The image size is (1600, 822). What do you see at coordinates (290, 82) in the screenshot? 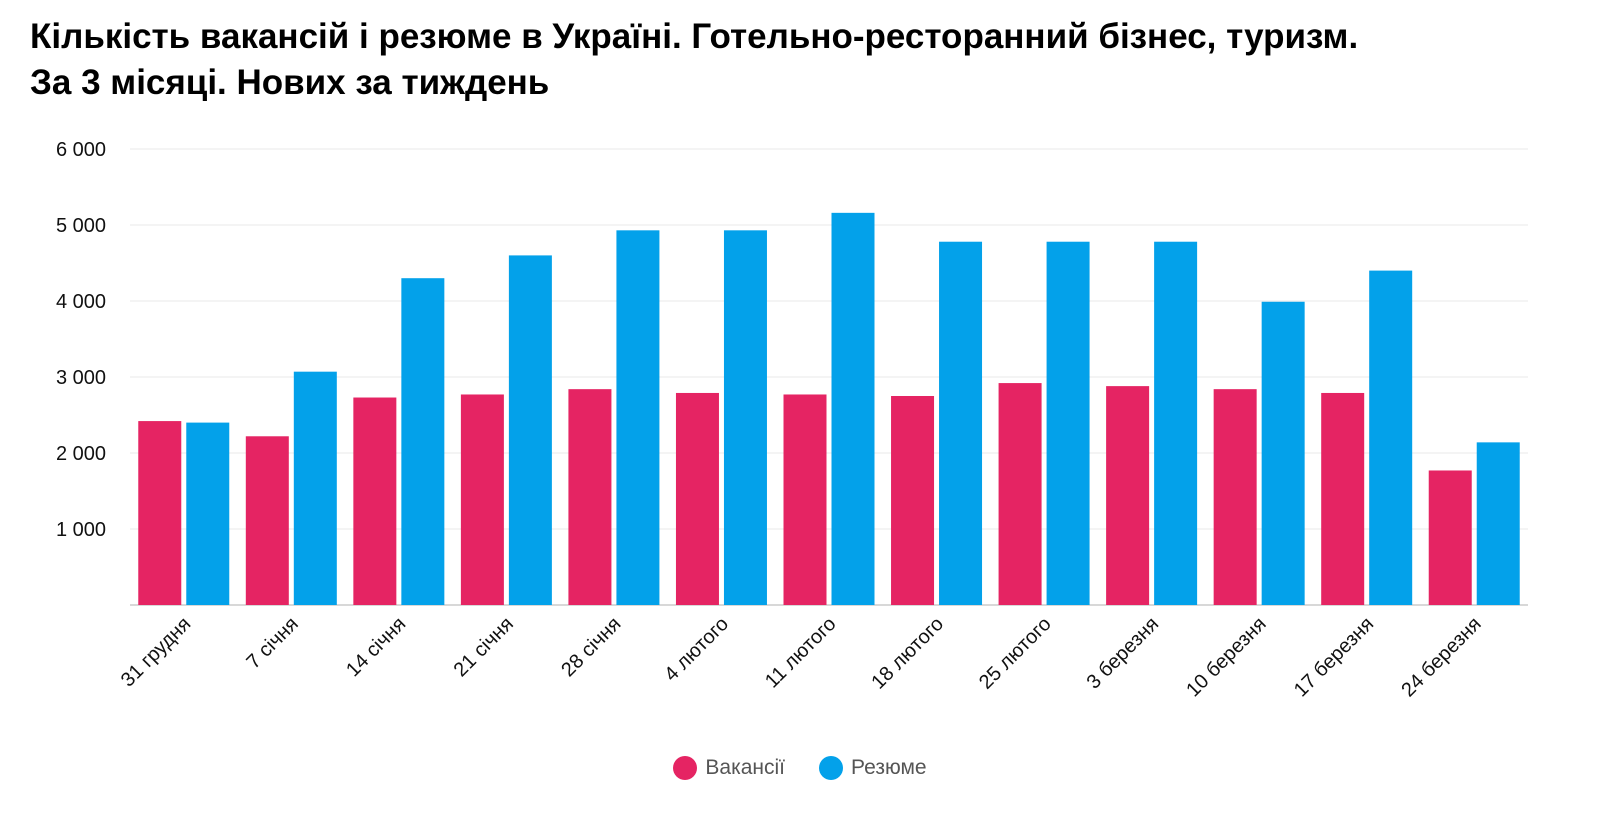
I see `chart-title-line-2: За 3 місяці. Нових за тиждень` at bounding box center [290, 82].